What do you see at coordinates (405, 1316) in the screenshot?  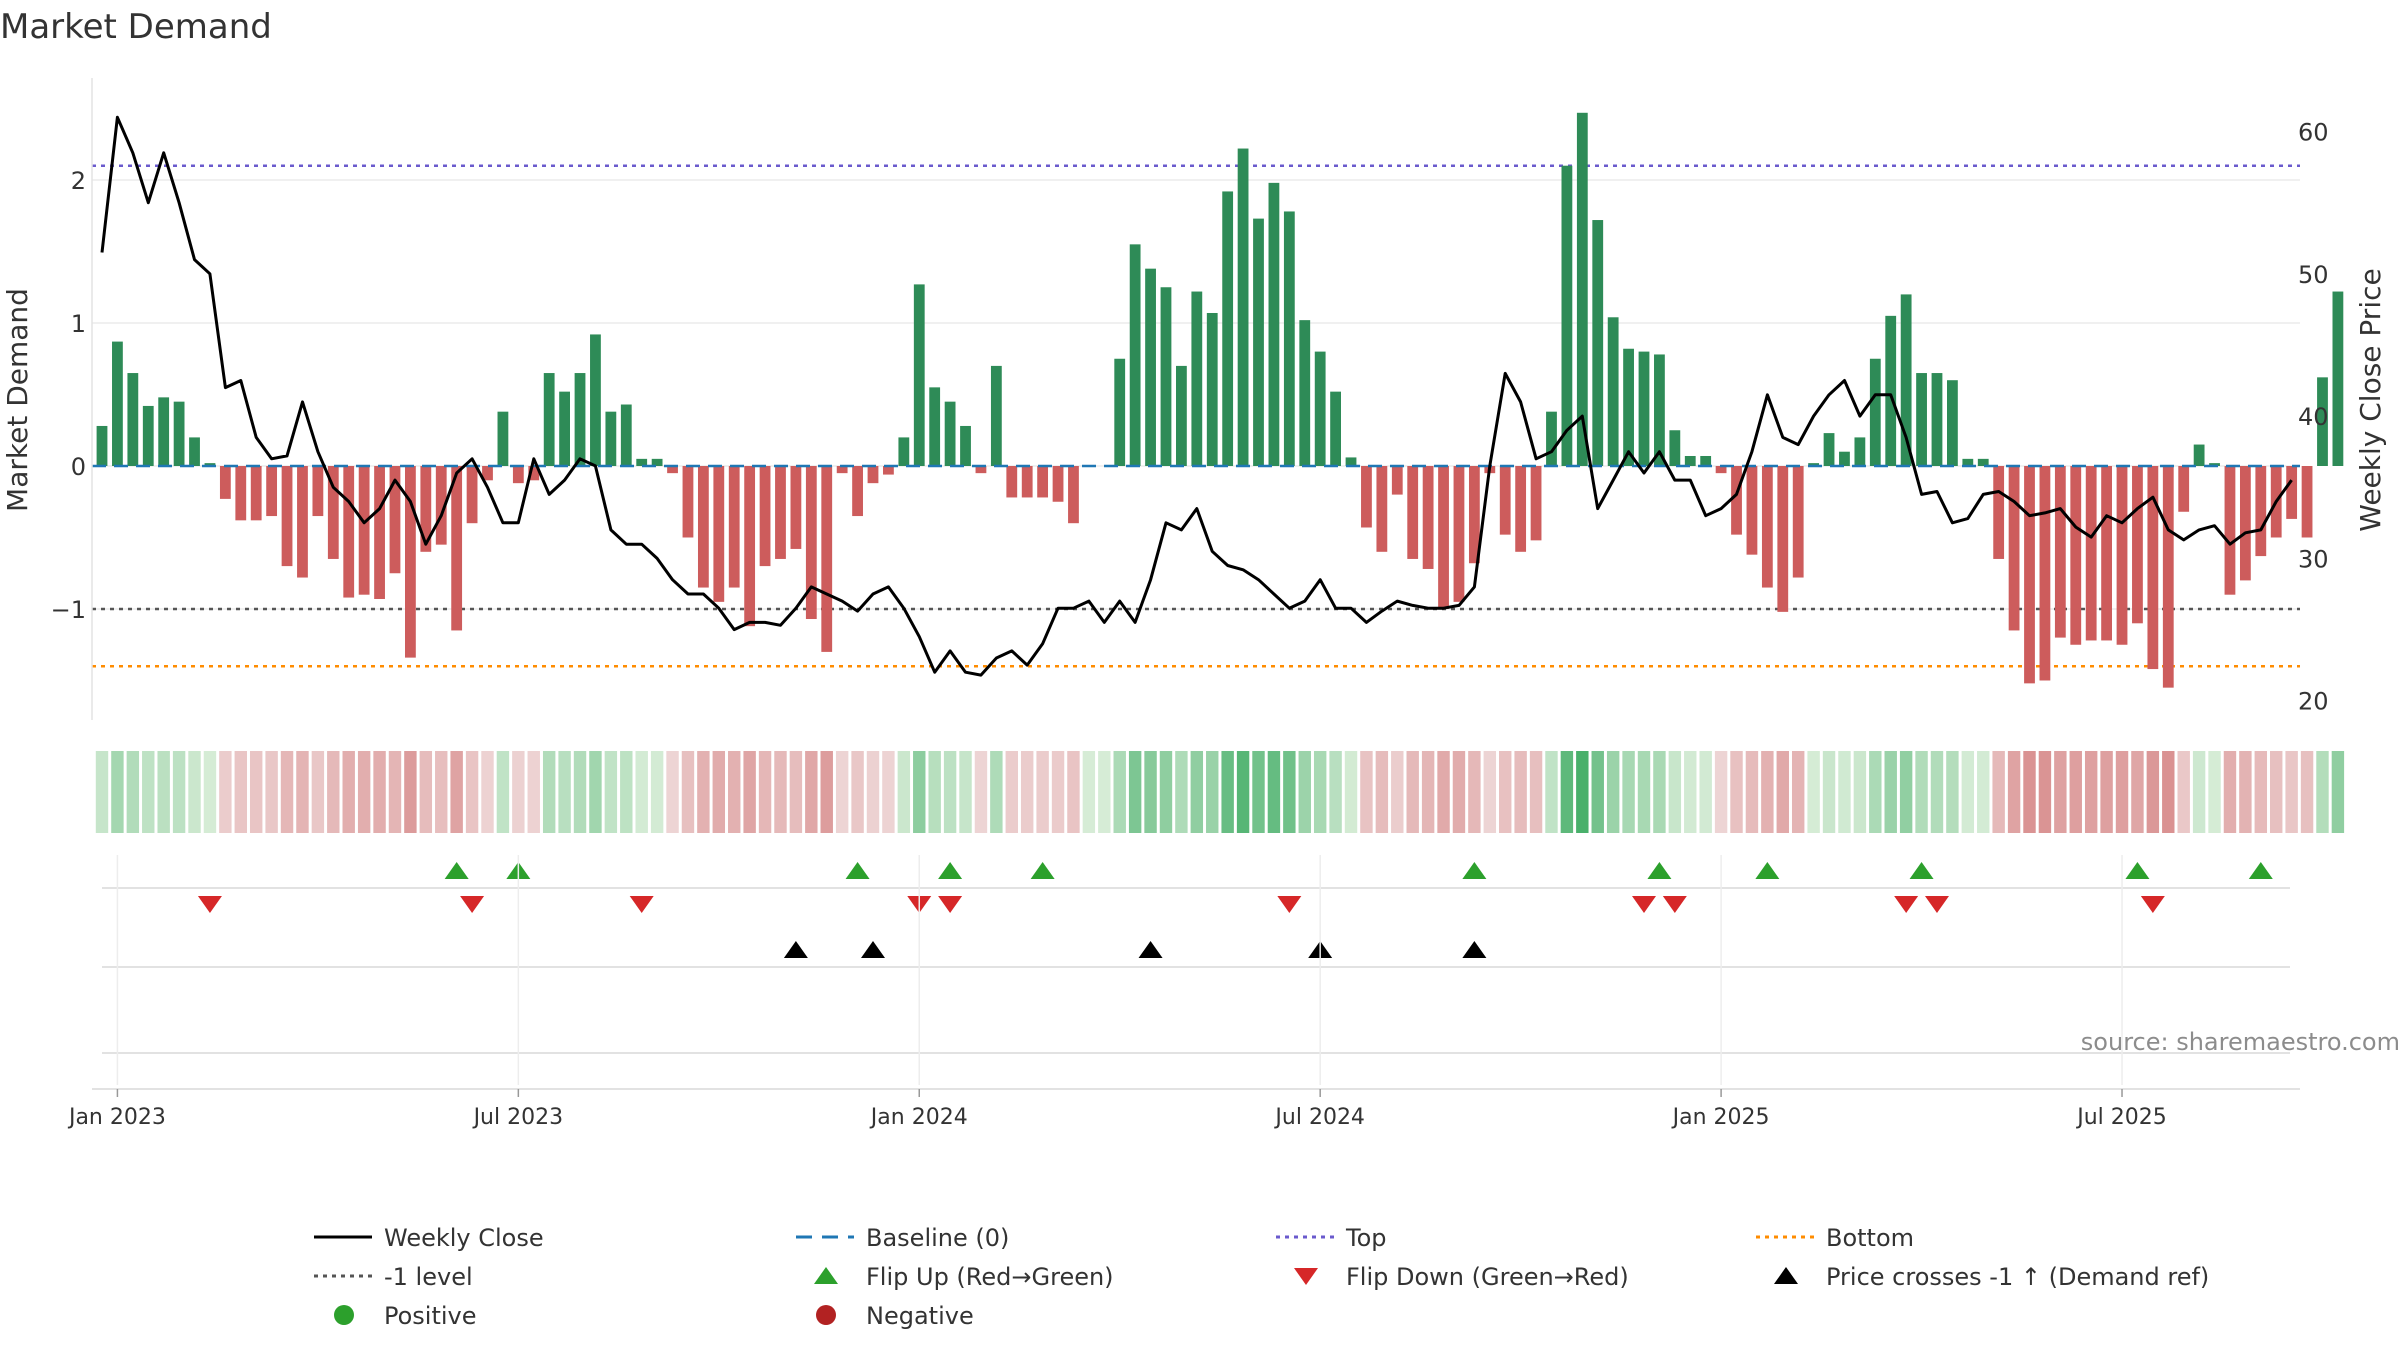 I see `legend-item: Positive` at bounding box center [405, 1316].